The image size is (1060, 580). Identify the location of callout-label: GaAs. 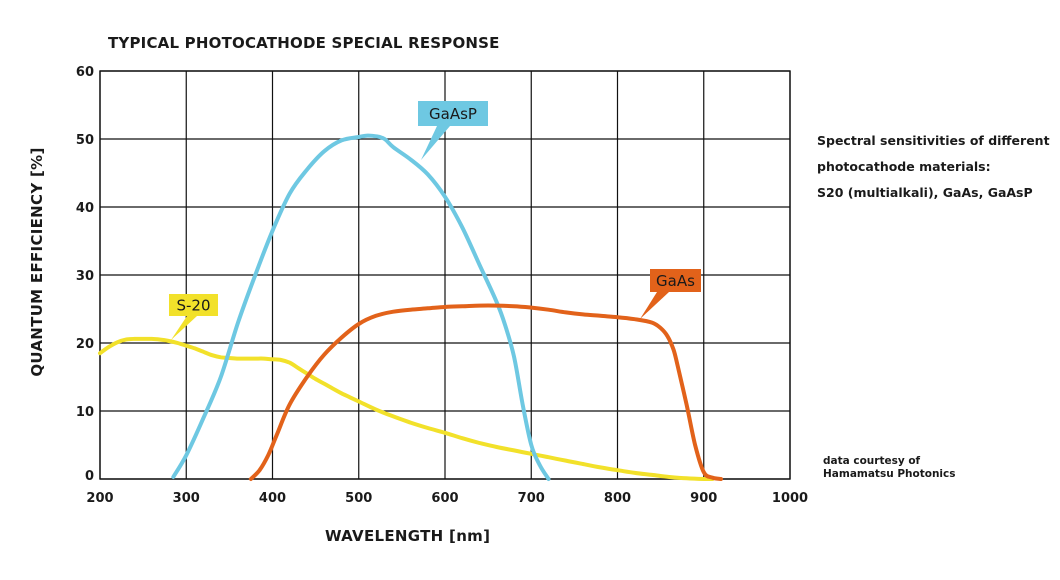
(675, 281).